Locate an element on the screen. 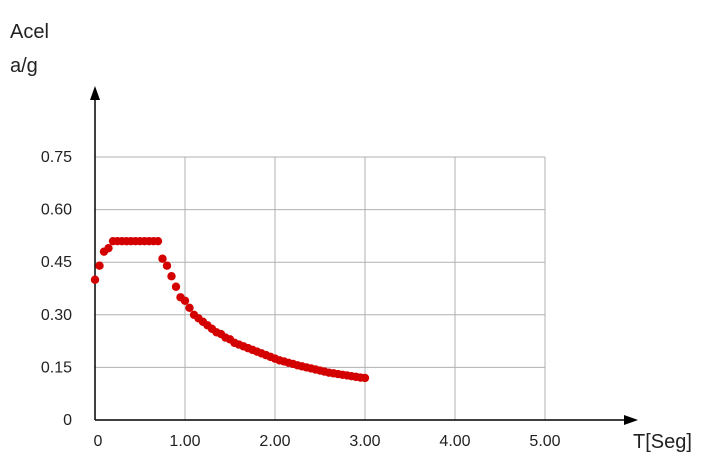  data-points is located at coordinates (230, 309).